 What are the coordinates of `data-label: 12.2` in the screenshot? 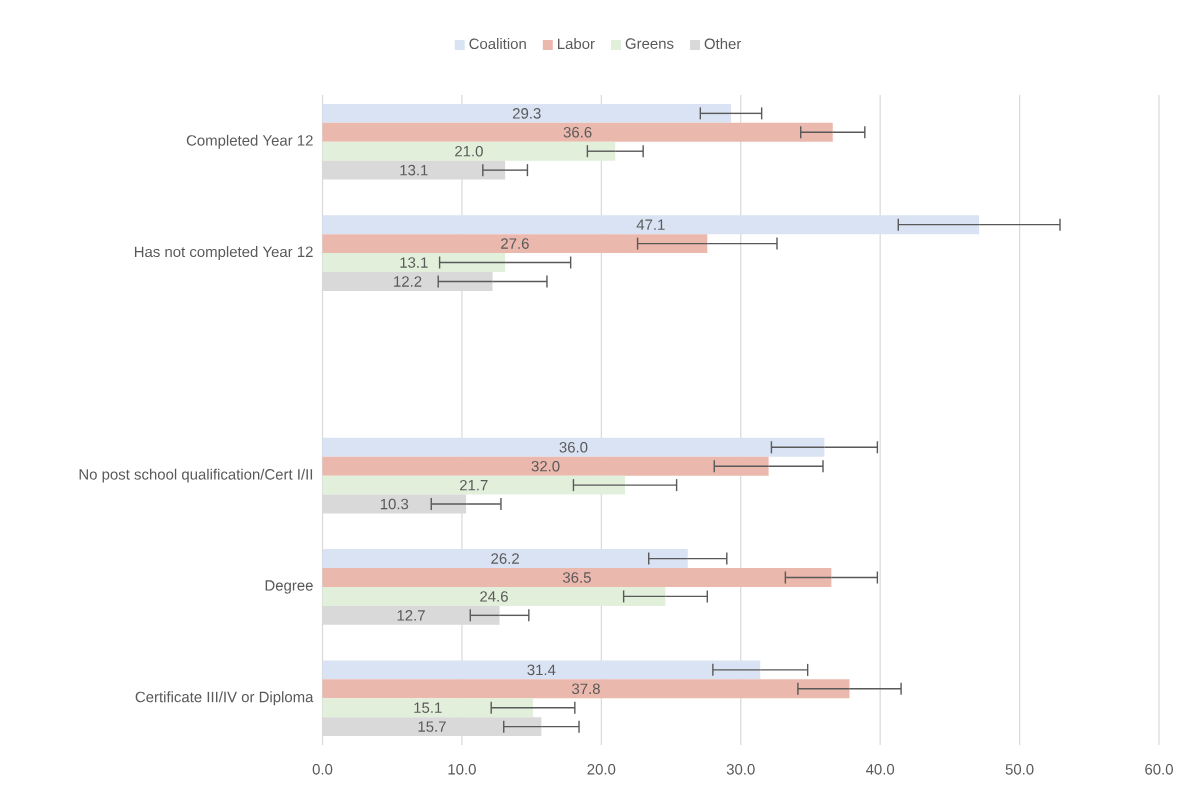 It's located at (408, 281).